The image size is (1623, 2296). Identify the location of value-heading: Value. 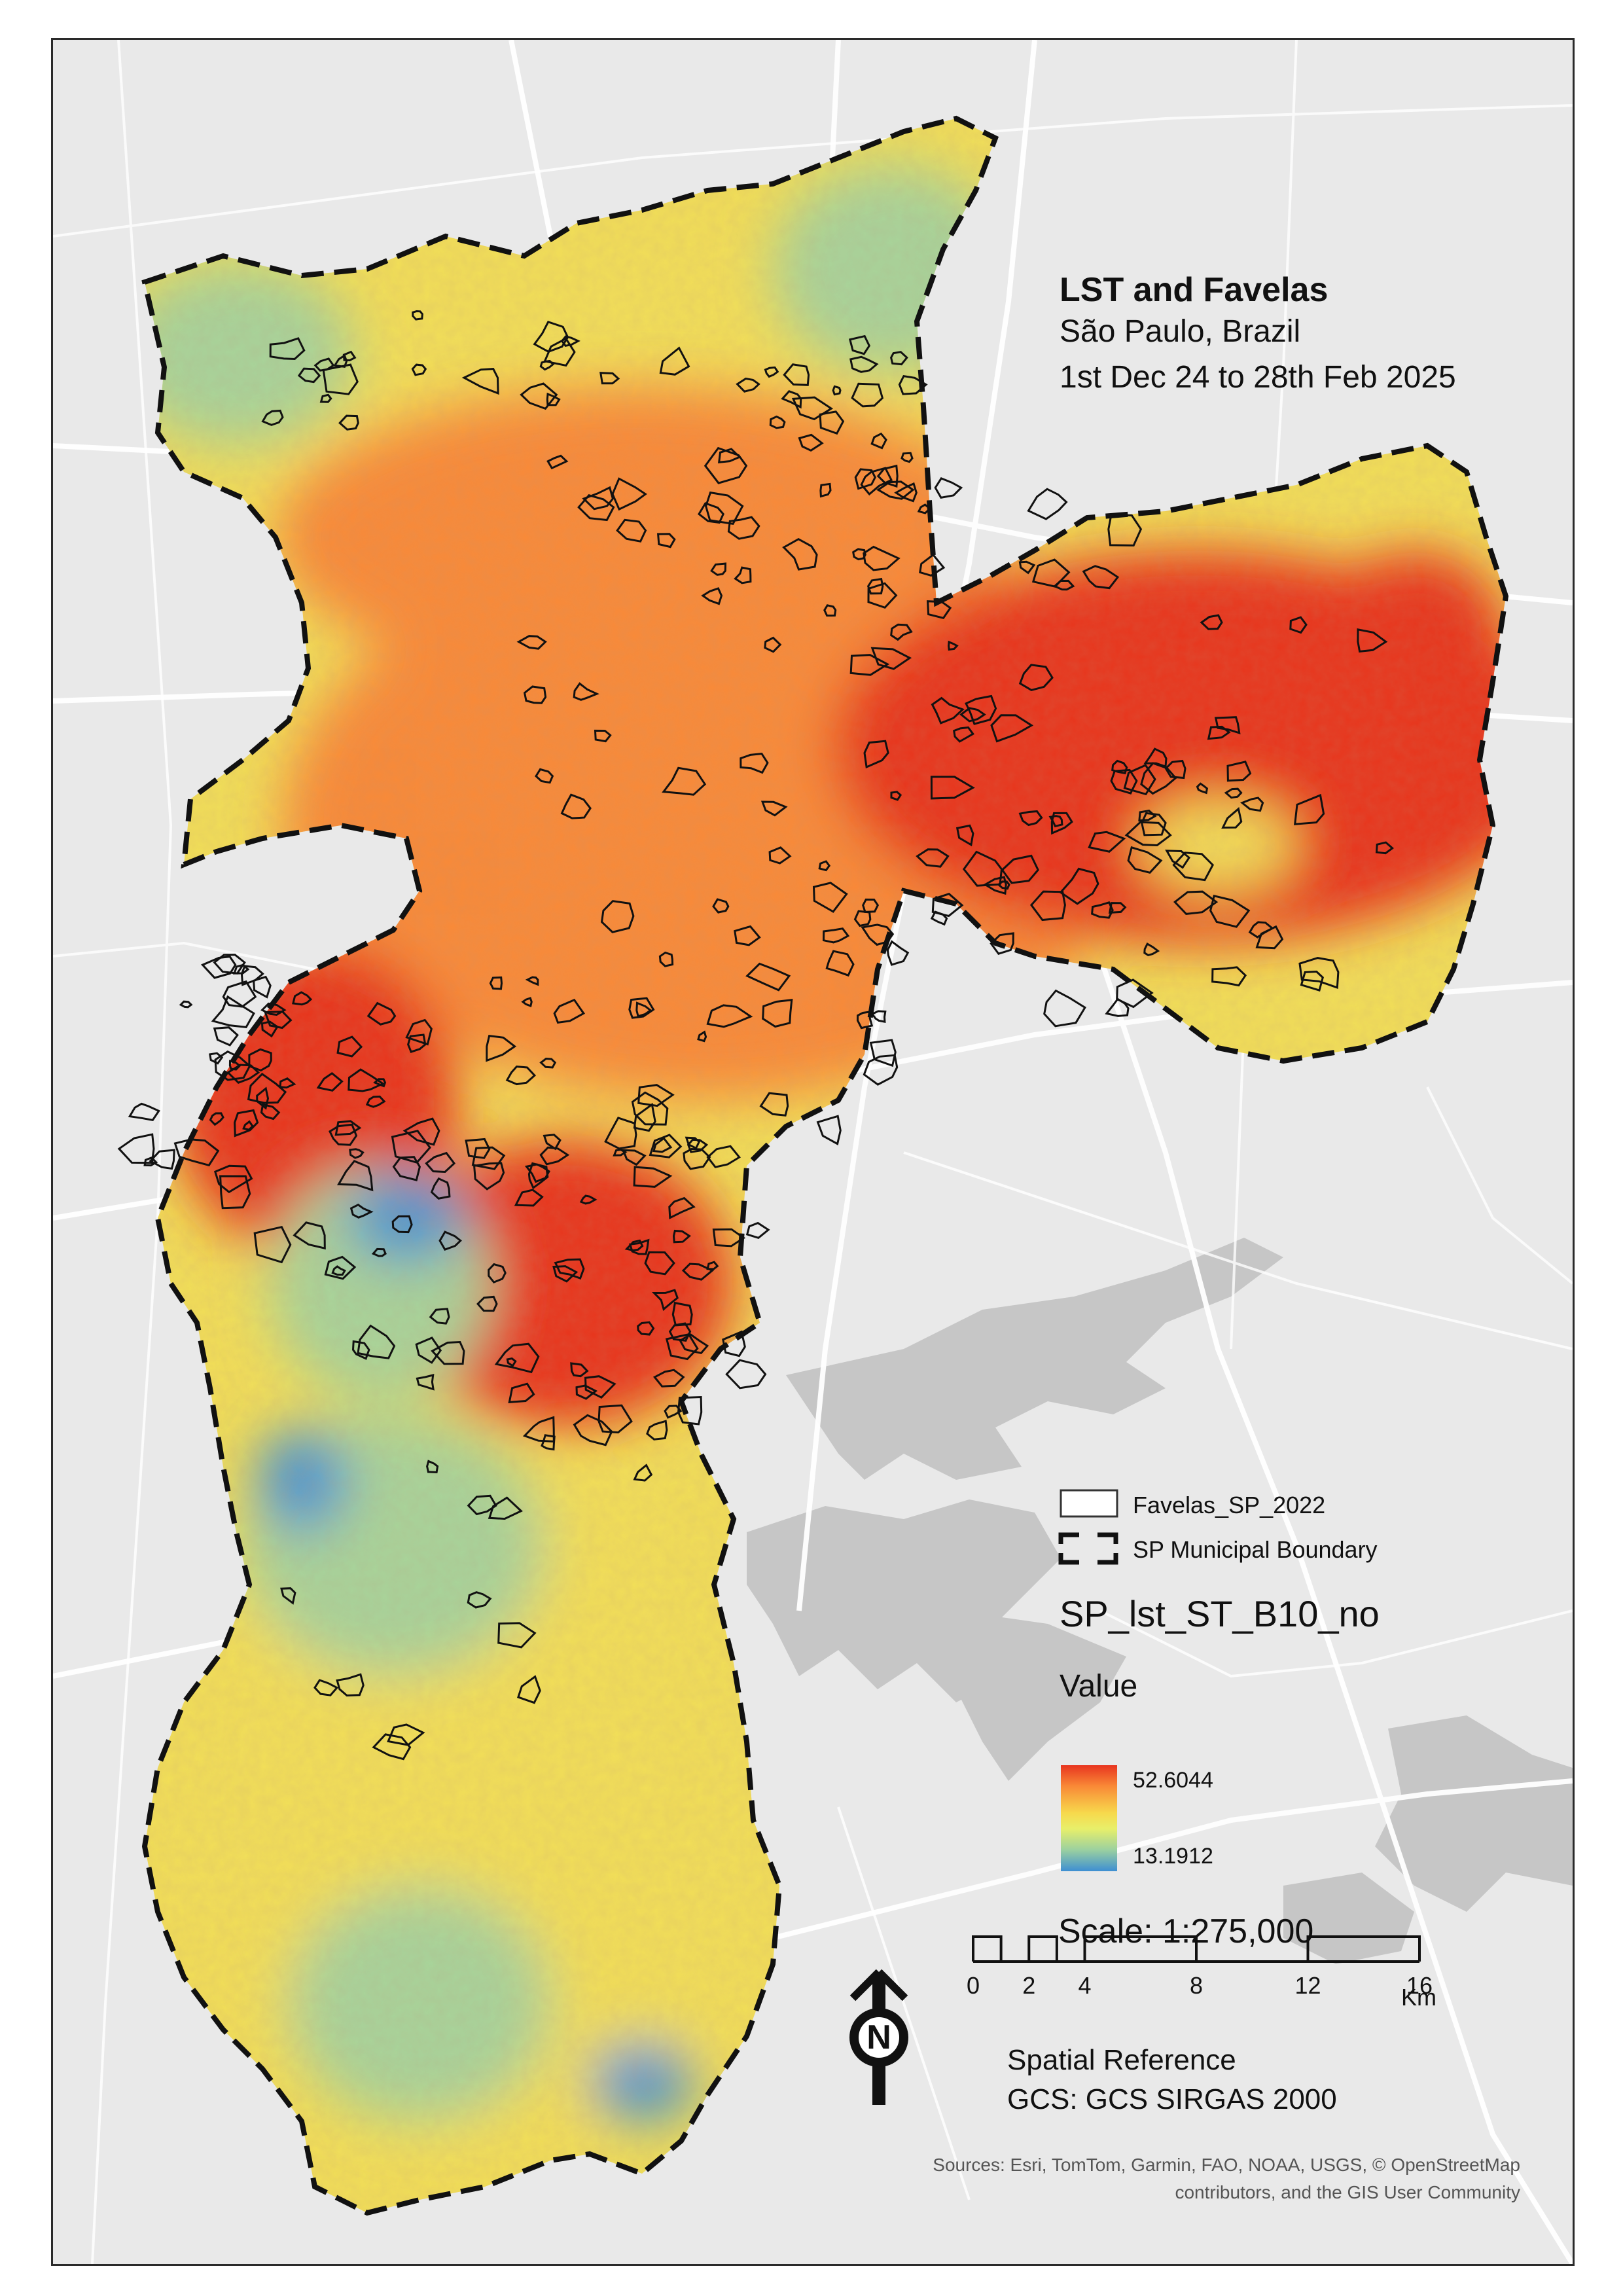
(1099, 1686).